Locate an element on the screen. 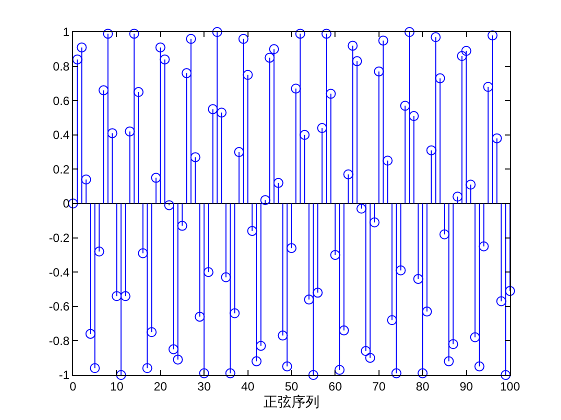 The width and height of the screenshot is (561, 420). x-tick-label: 10 is located at coordinates (117, 386).